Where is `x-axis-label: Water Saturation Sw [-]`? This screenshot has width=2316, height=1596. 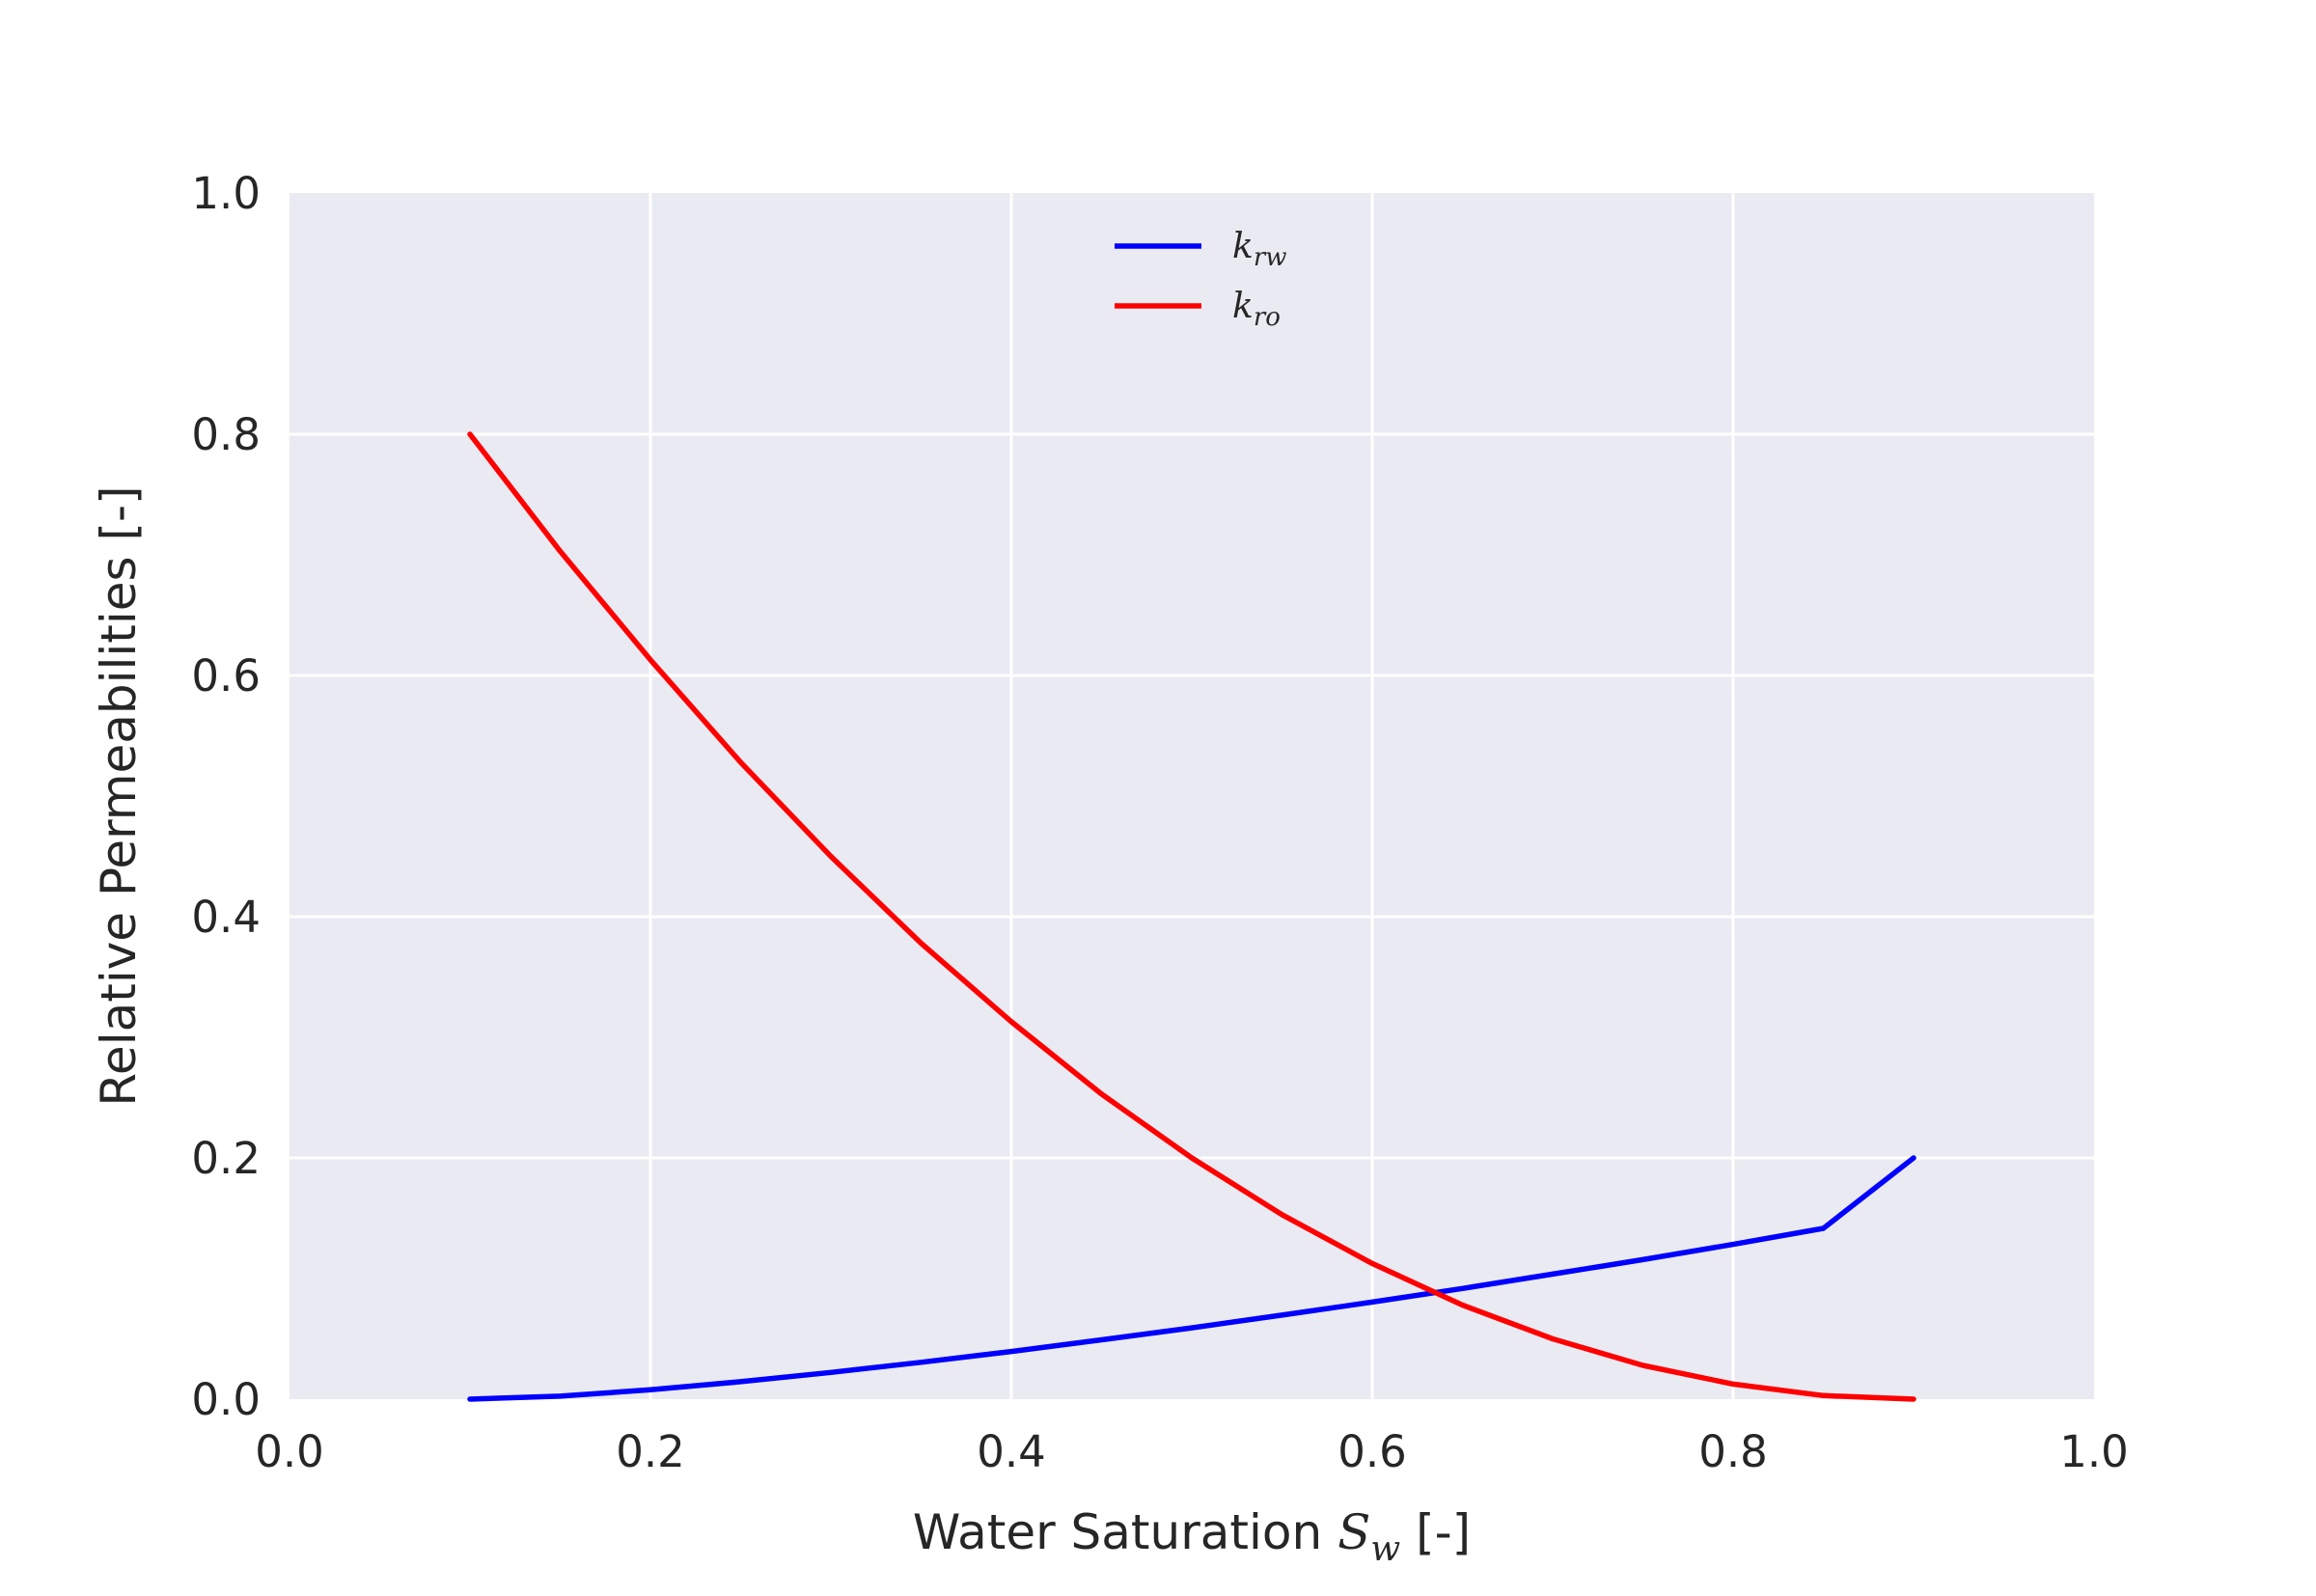 x-axis-label: Water Saturation Sw [-] is located at coordinates (1192, 1537).